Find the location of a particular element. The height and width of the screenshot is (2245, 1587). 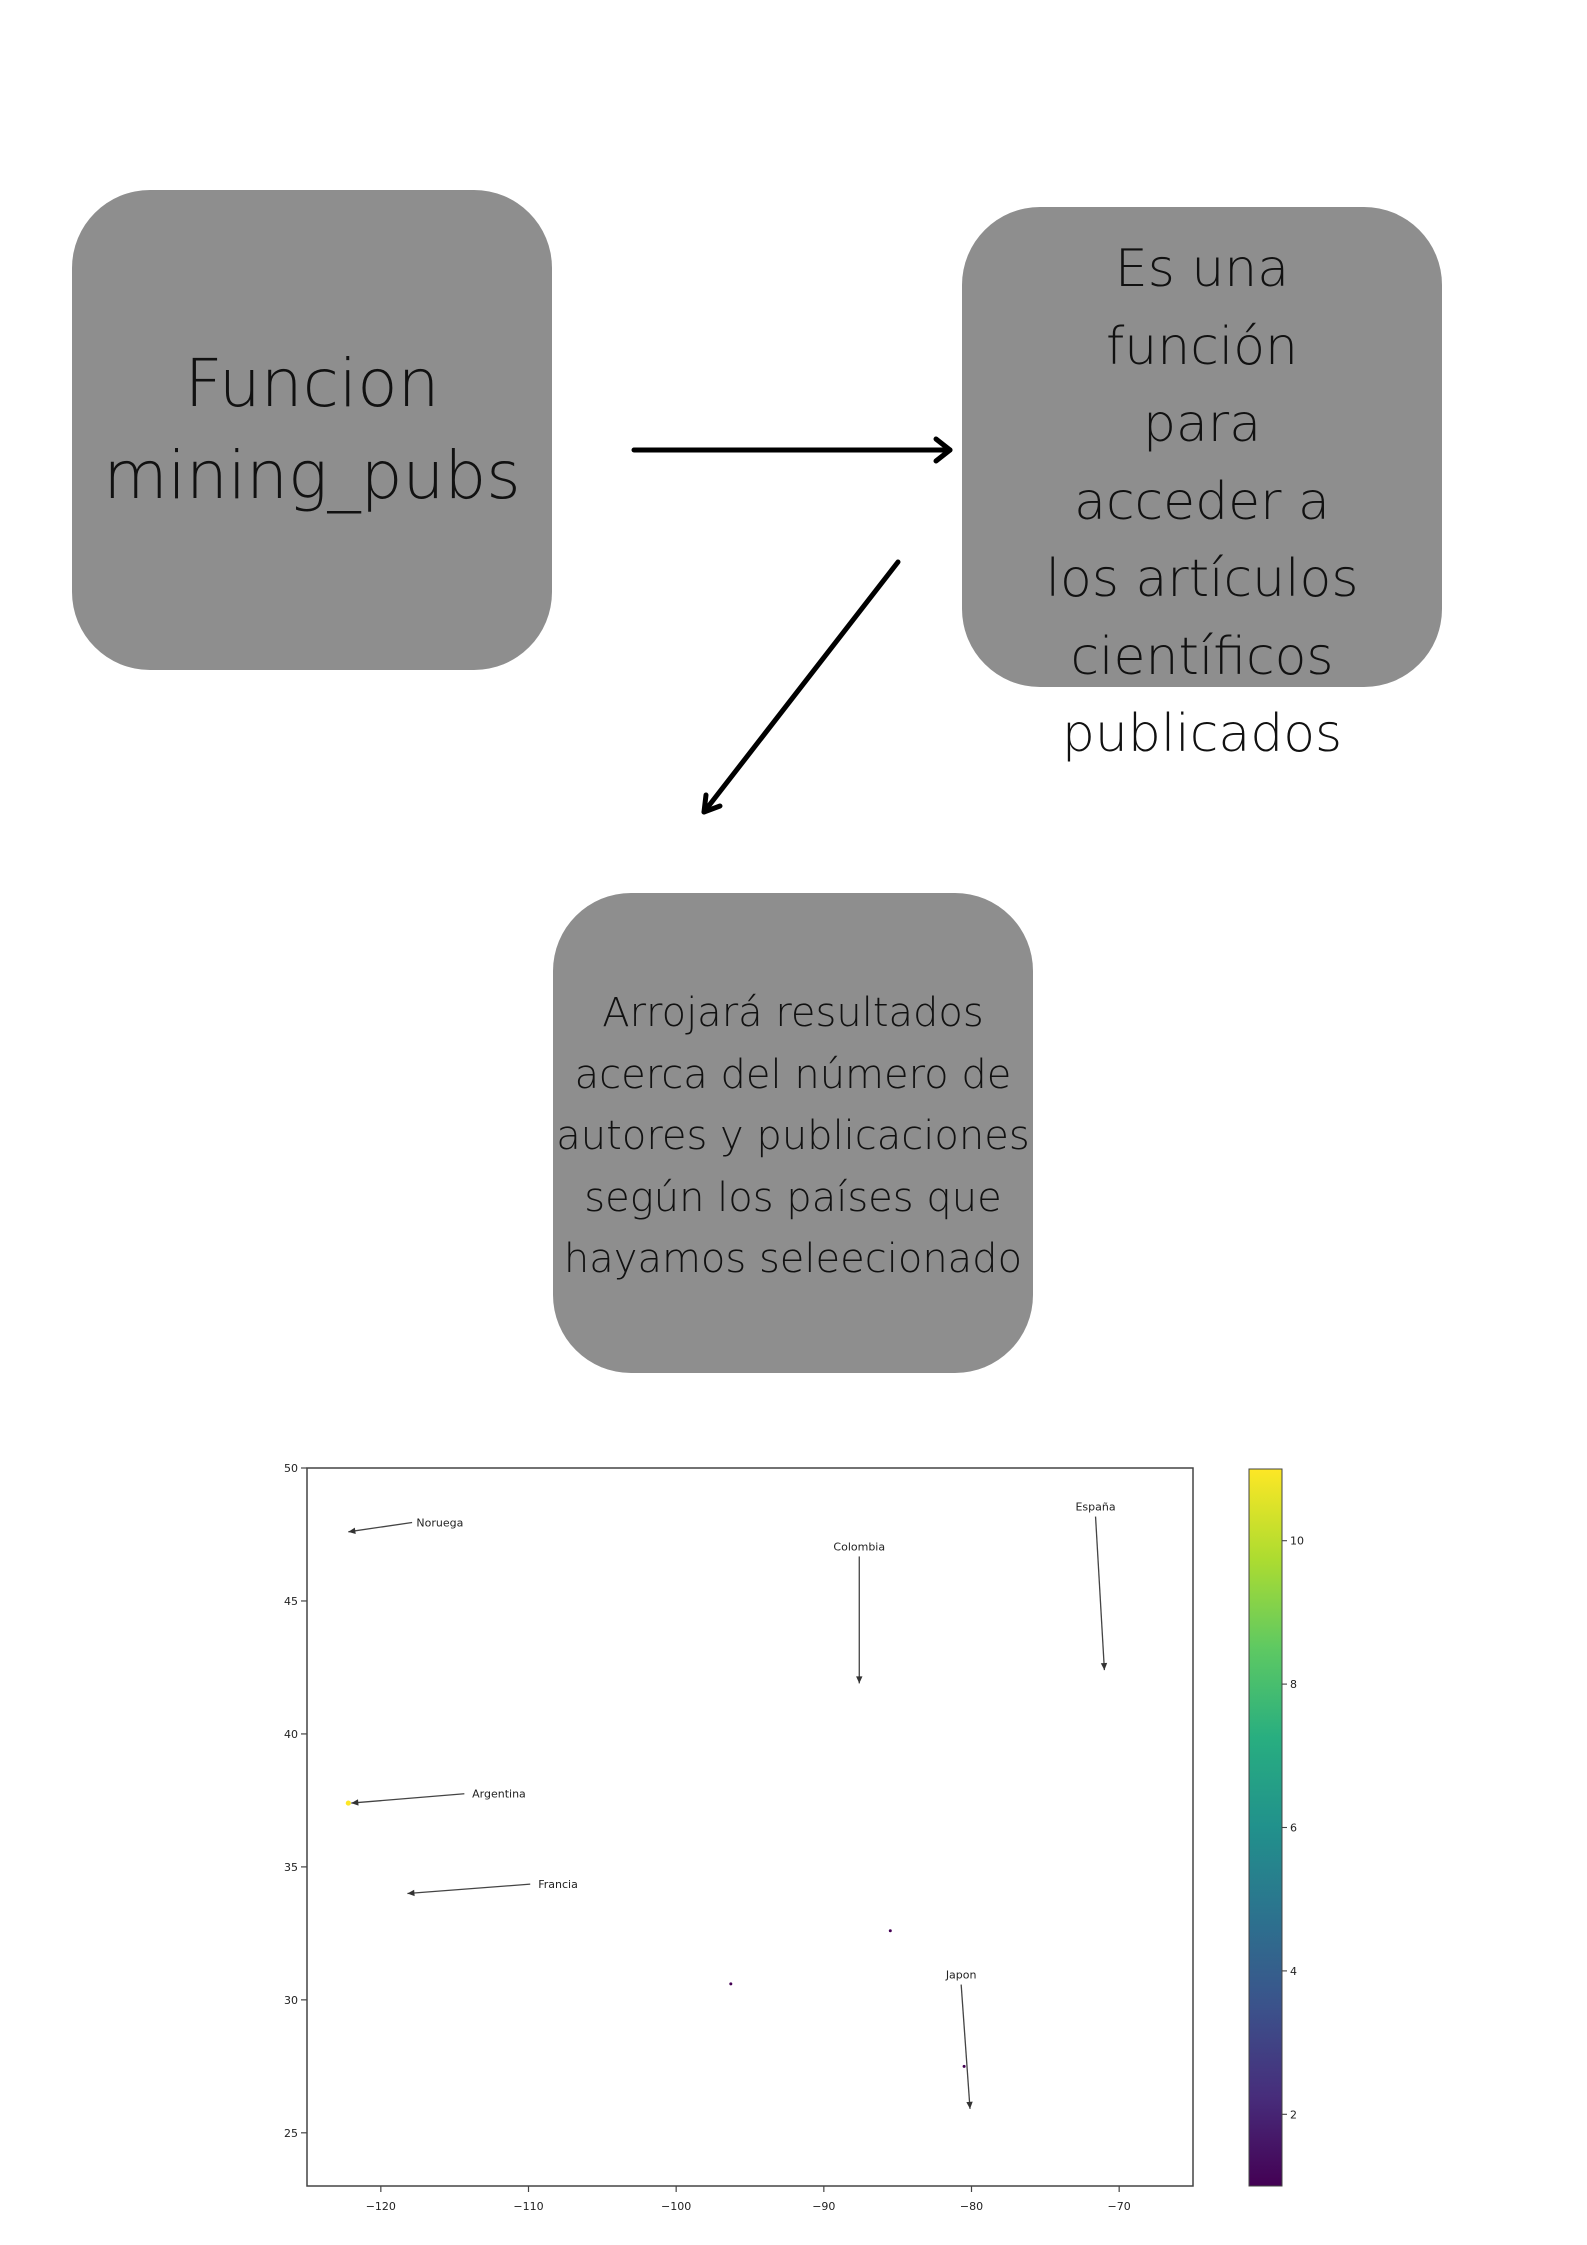

node-line: acerca del número de is located at coordinates (793, 1074).